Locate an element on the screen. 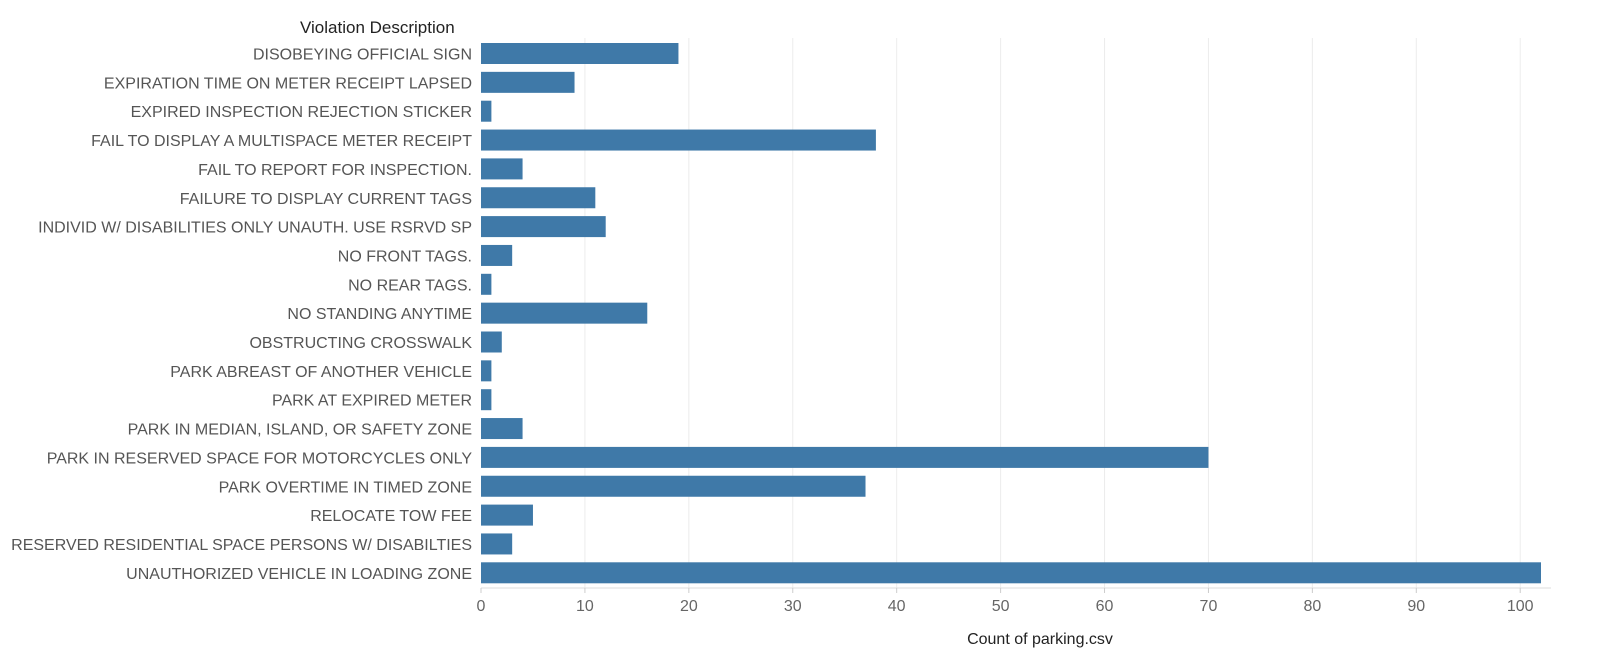 This screenshot has height=670, width=1600. category-label-7: NO FRONT TAGS. is located at coordinates (405, 256).